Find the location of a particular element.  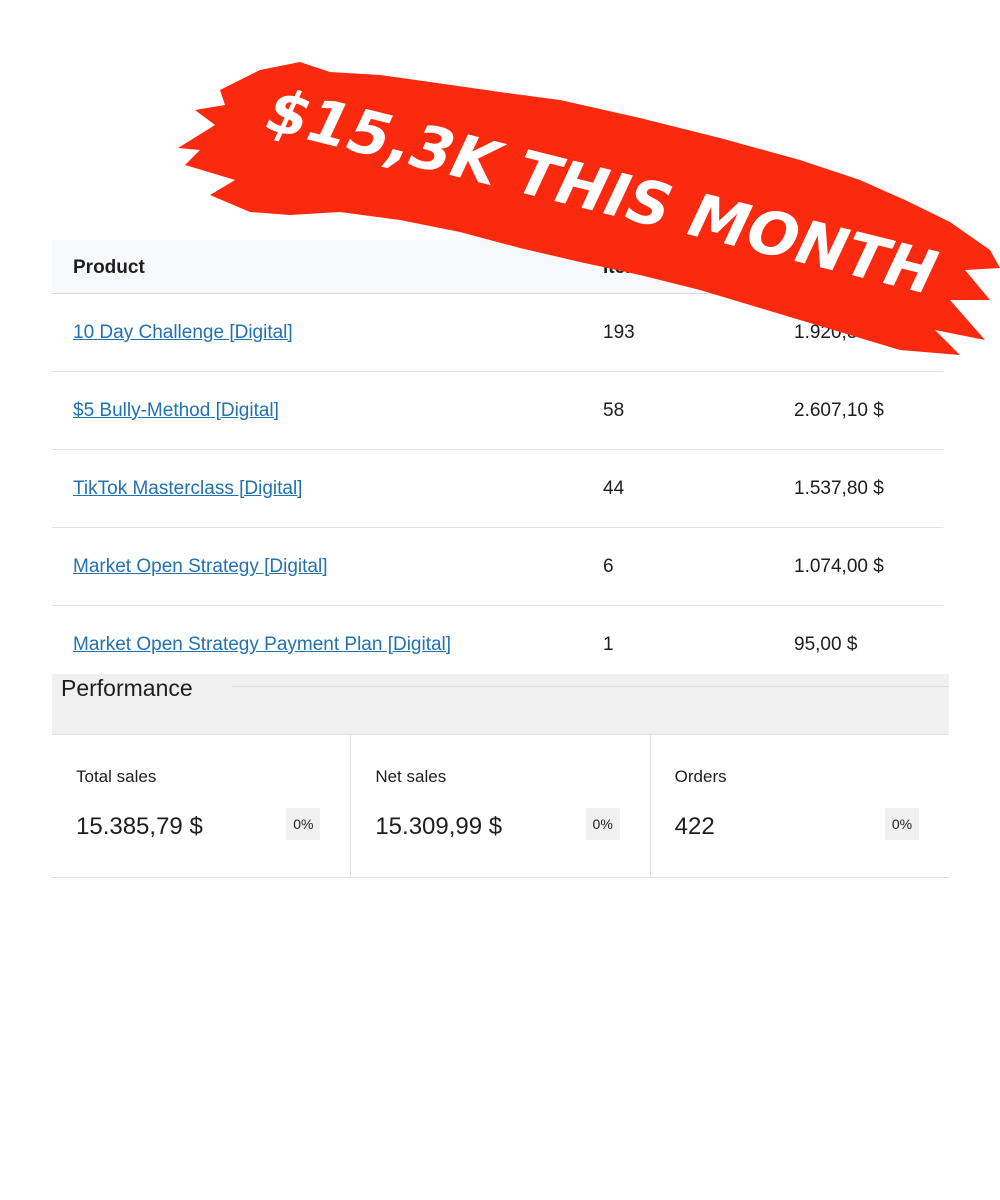

card-label: Net sales is located at coordinates (411, 776).